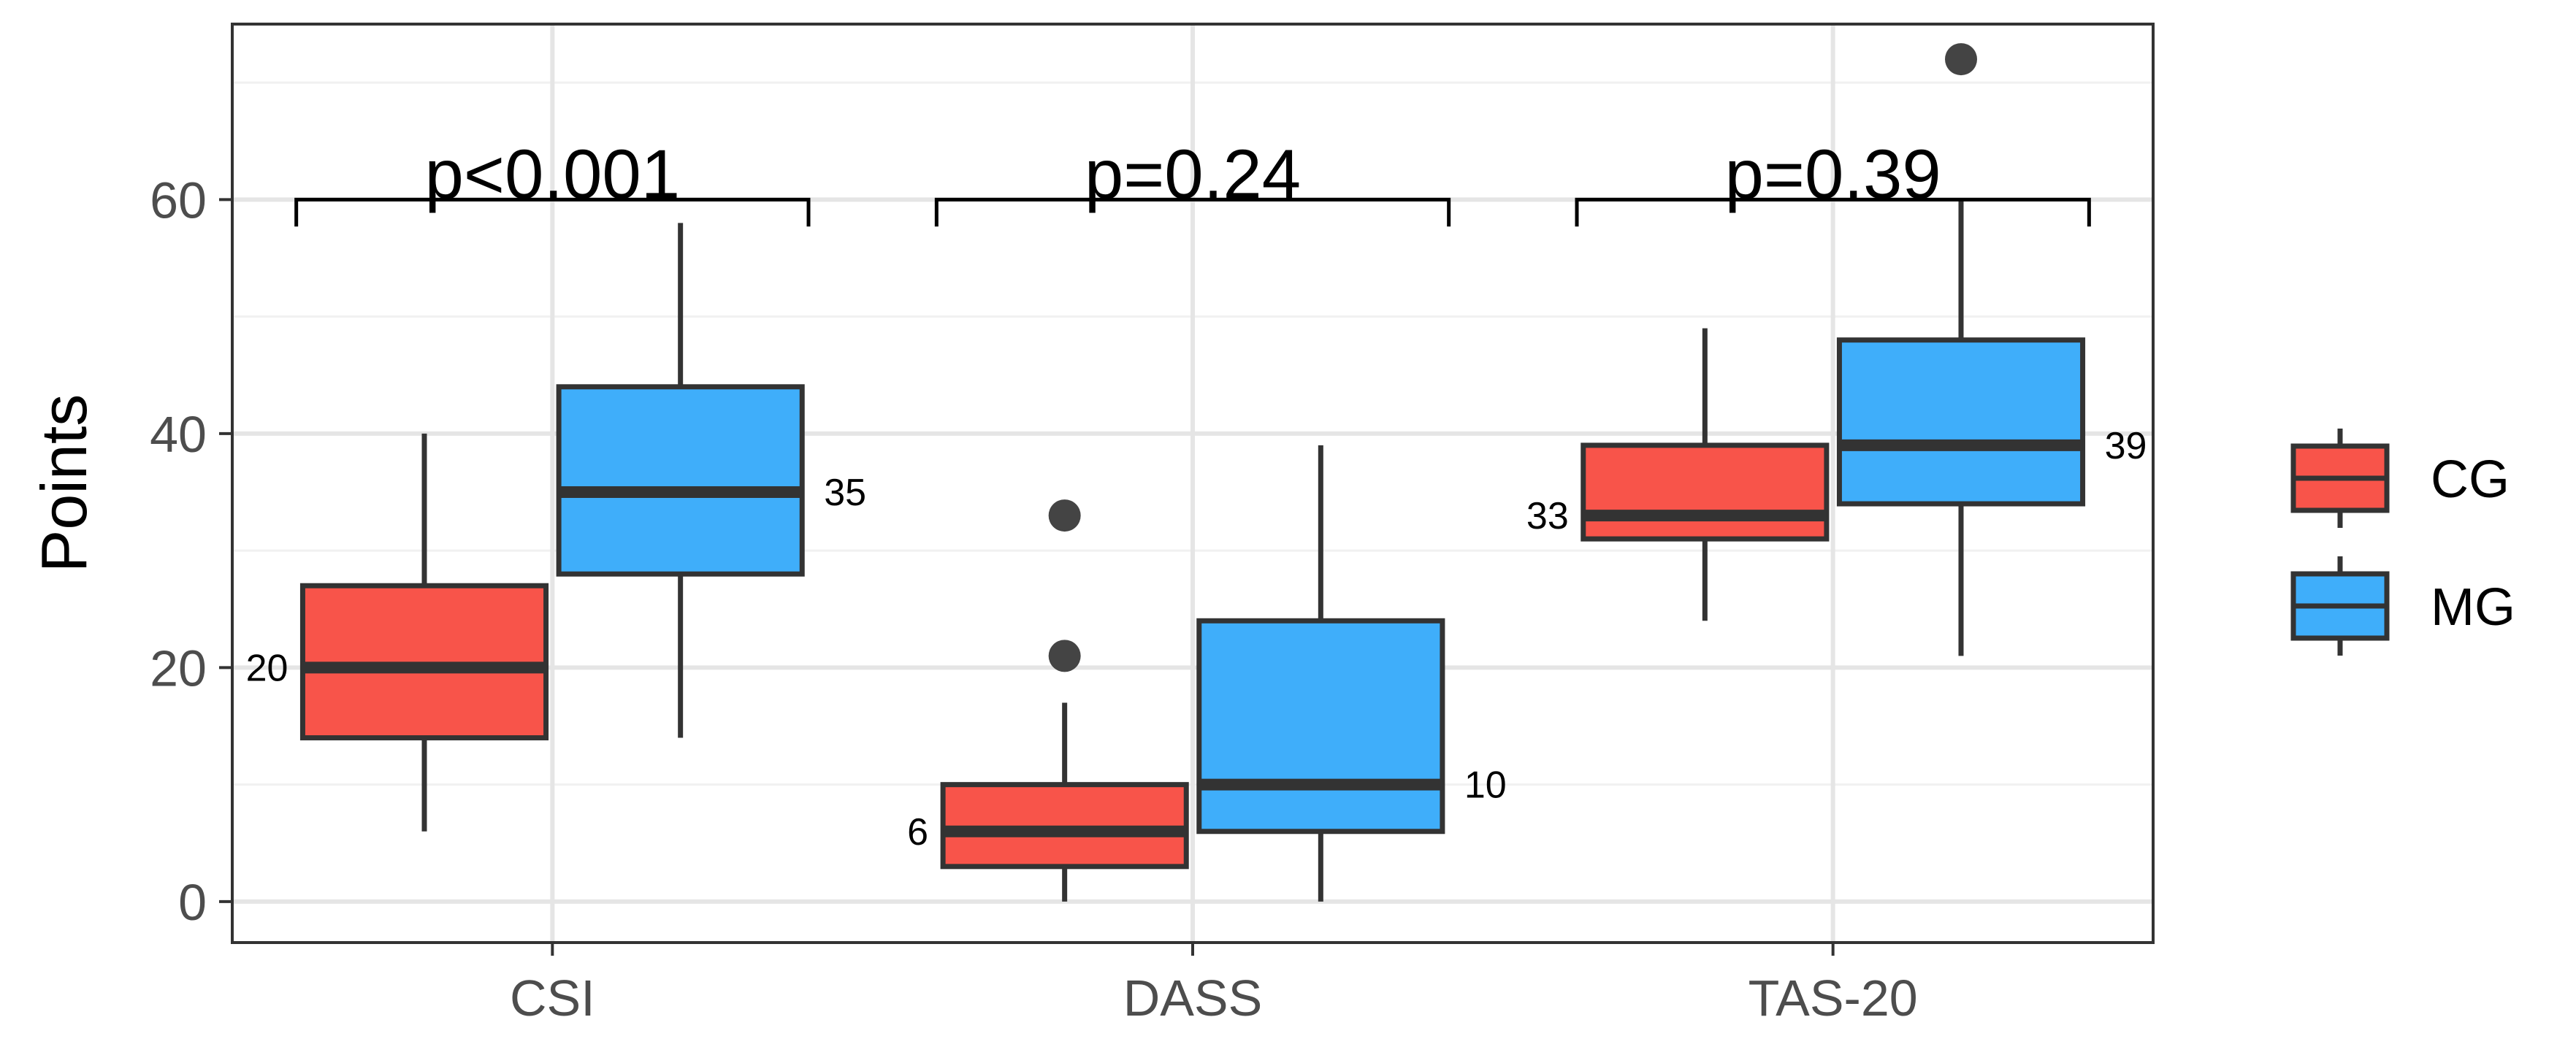 Image resolution: width=2576 pixels, height=1055 pixels. Describe the element at coordinates (552, 174) in the screenshot. I see `p-value-label: p<0.001` at that location.